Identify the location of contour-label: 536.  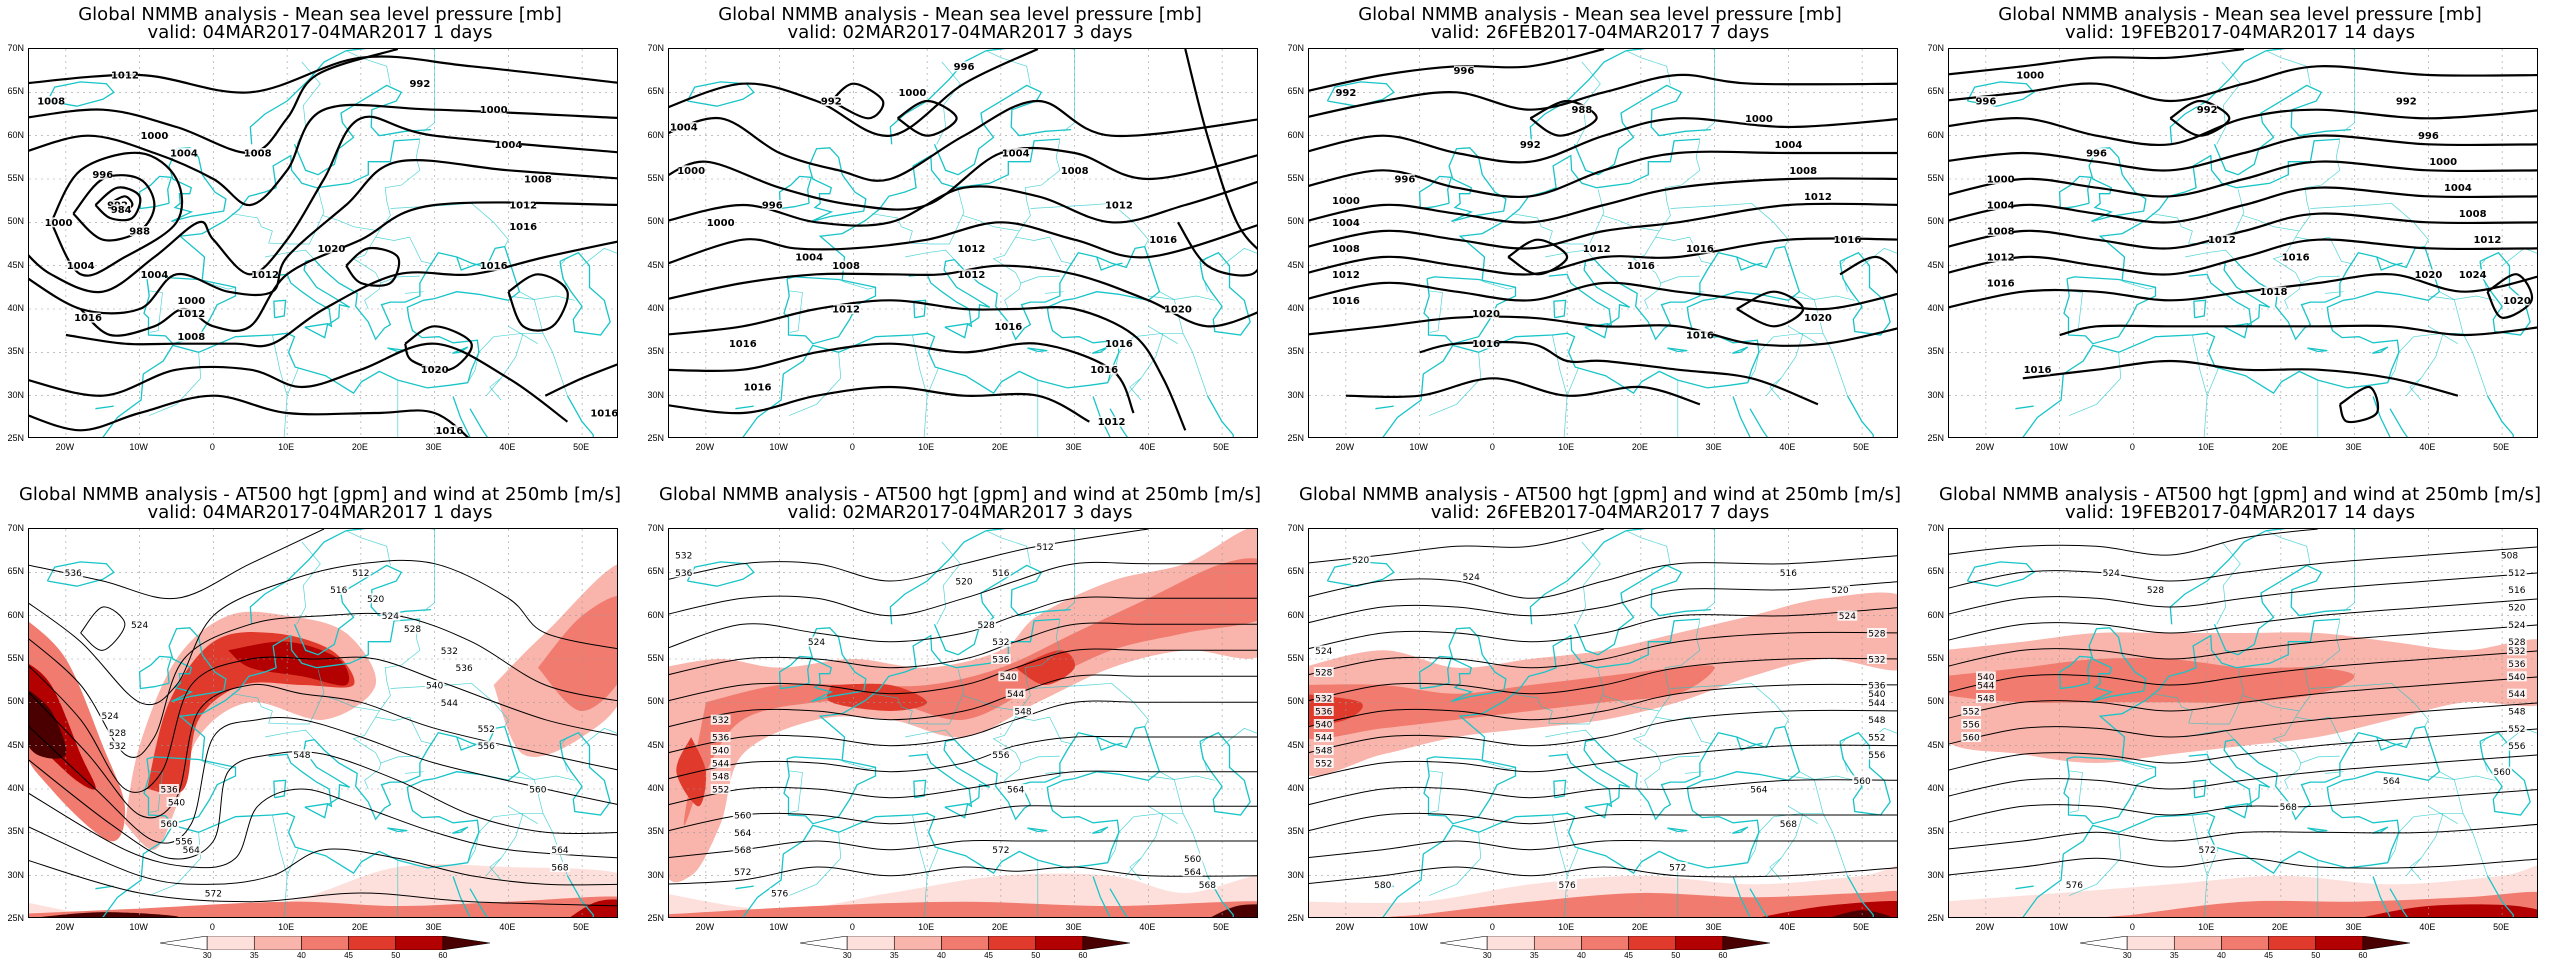
(1876, 687).